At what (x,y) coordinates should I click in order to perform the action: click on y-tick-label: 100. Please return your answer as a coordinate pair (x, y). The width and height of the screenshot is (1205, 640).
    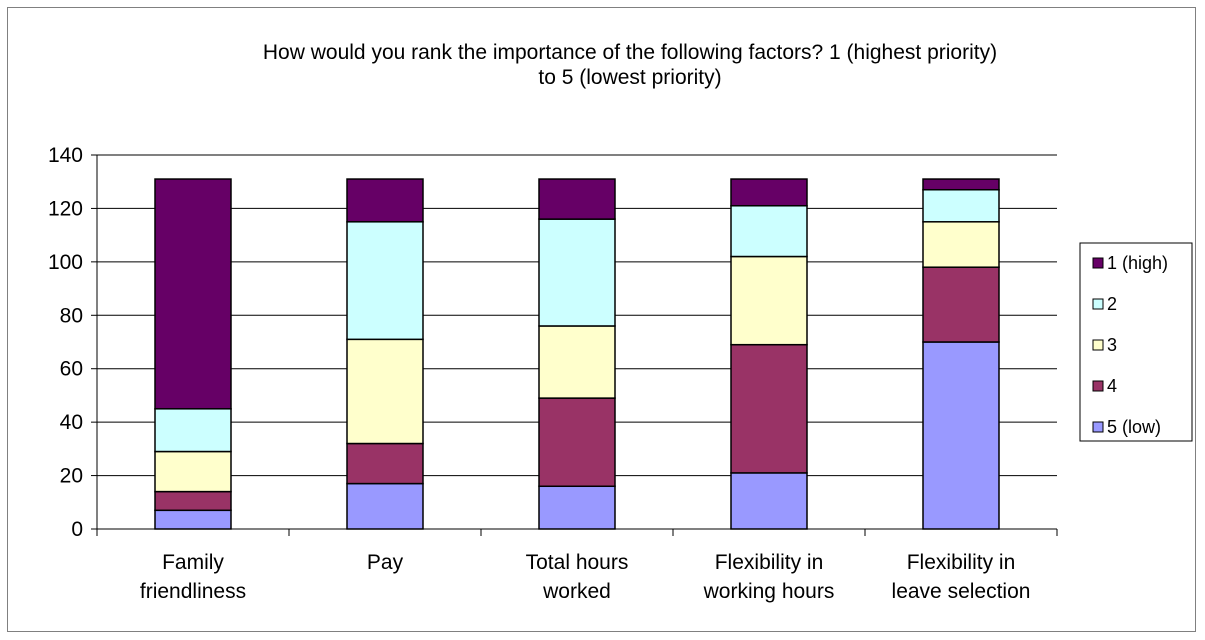
    Looking at the image, I should click on (65, 262).